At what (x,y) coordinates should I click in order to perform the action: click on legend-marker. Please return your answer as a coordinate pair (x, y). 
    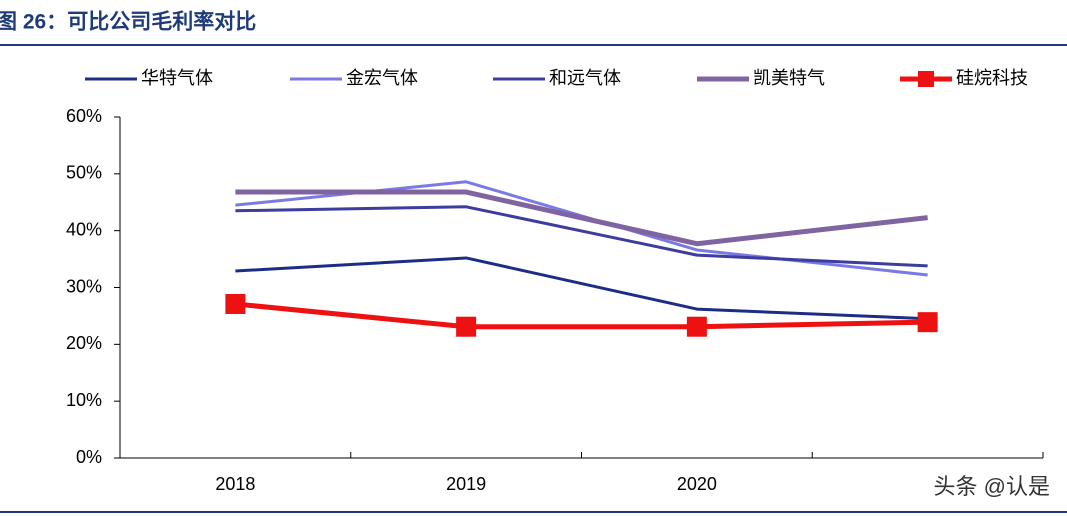
    Looking at the image, I should click on (926, 79).